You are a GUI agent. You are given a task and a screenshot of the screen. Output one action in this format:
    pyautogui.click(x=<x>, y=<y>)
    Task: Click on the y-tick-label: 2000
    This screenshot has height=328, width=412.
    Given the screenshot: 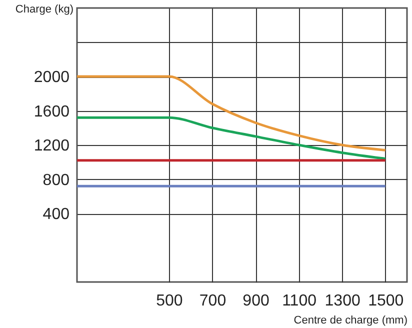 What is the action you would take?
    pyautogui.click(x=52, y=77)
    